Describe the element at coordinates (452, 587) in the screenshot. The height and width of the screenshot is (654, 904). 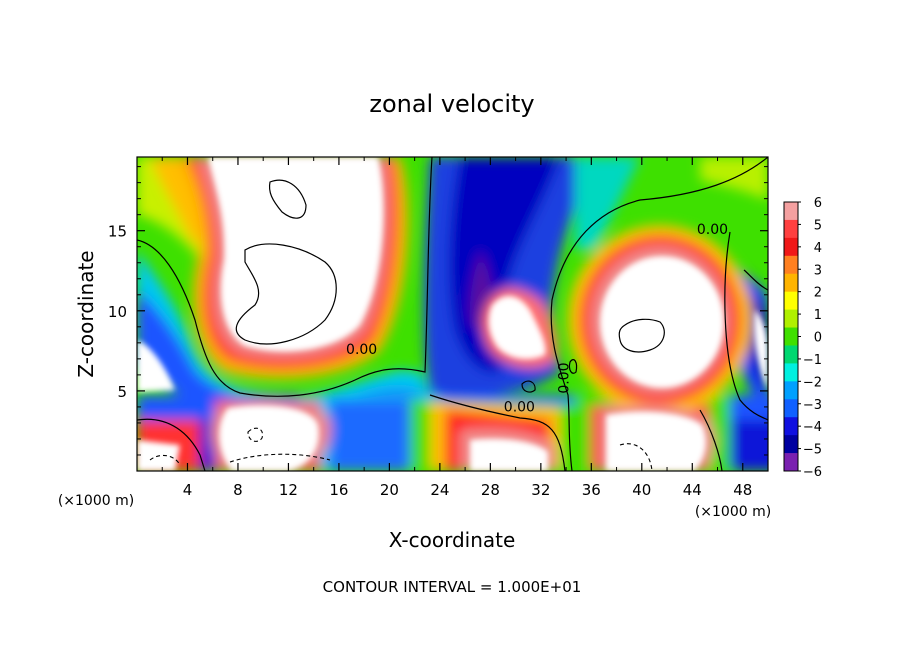
I see `contour-interval-note: CONTOUR INTERVAL = 1.000E+01` at that location.